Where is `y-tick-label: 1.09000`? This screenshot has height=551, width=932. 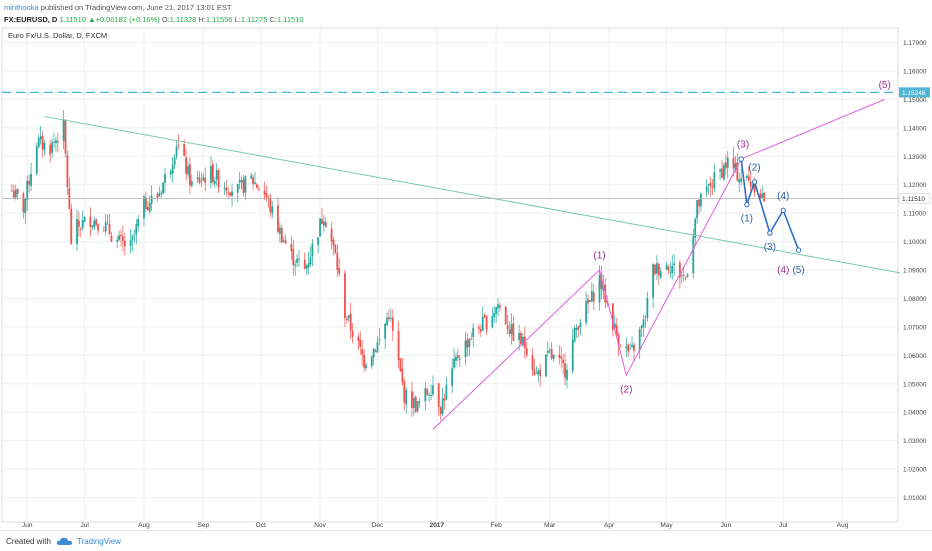
y-tick-label: 1.09000 is located at coordinates (915, 271).